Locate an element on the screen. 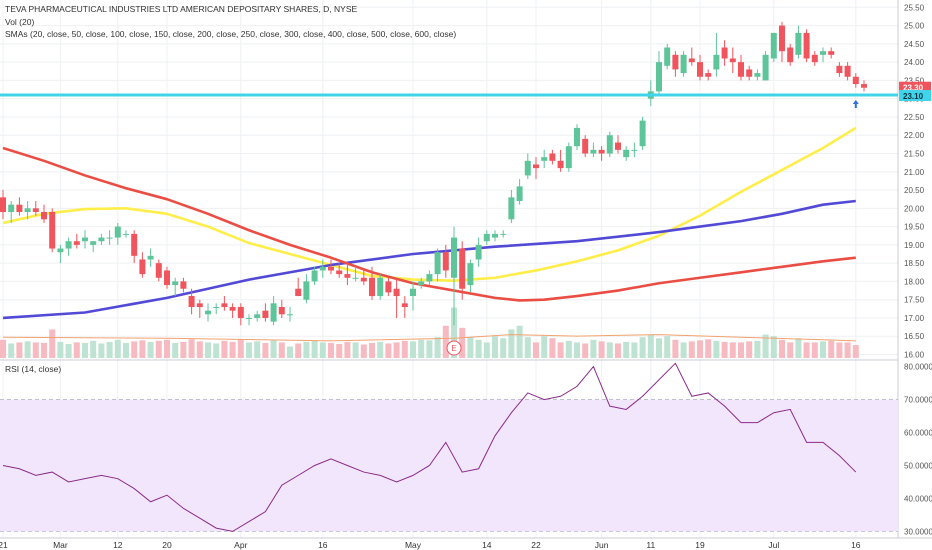 The width and height of the screenshot is (932, 550). price-tick-label: 22.50 is located at coordinates (914, 117).